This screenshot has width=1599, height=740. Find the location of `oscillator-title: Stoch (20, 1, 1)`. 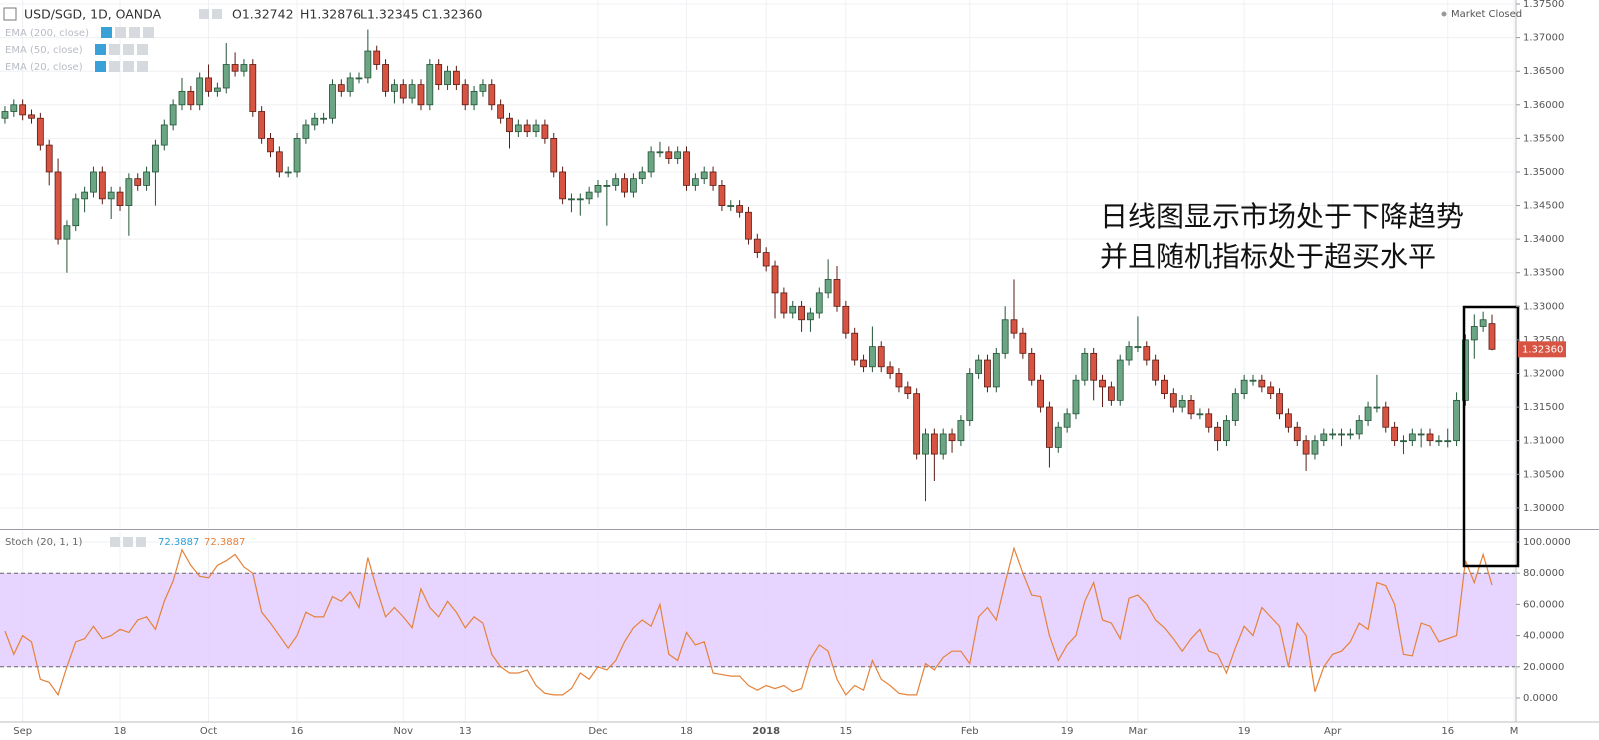

oscillator-title: Stoch (20, 1, 1) is located at coordinates (43, 542).